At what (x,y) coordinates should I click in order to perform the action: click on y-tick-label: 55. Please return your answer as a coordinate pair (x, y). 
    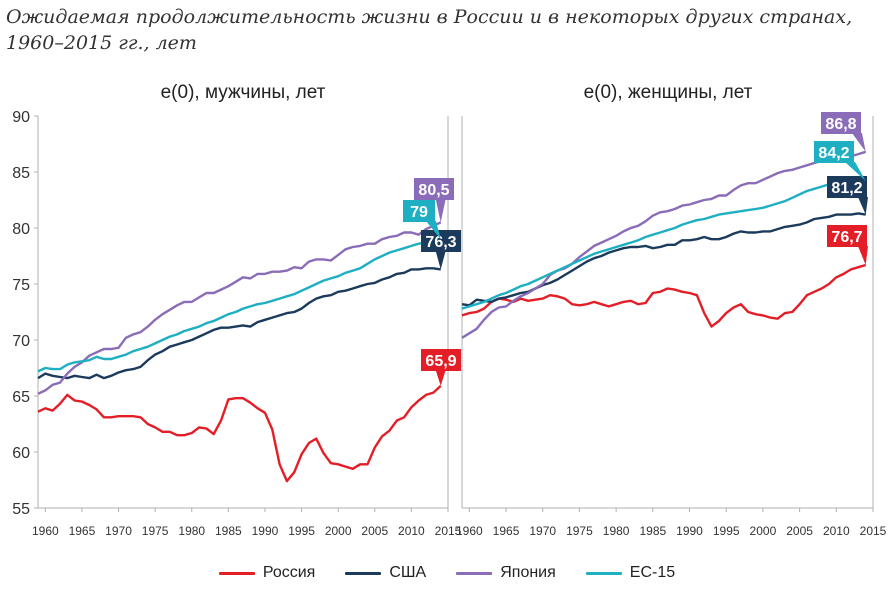
    Looking at the image, I should click on (21, 509).